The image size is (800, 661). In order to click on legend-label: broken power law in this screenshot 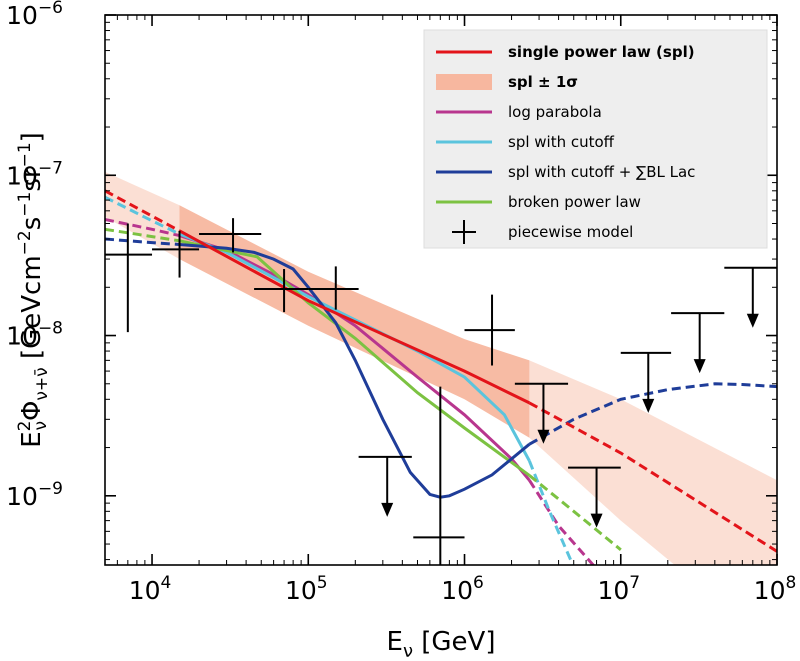, I will do `click(574, 202)`.